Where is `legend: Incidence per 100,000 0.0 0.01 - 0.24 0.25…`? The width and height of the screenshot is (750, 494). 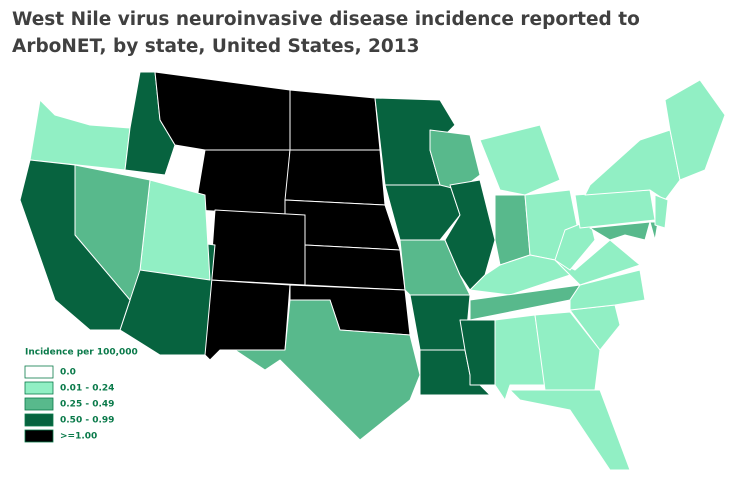 legend: Incidence per 100,000 0.0 0.01 - 0.24 0.25… is located at coordinates (81, 395).